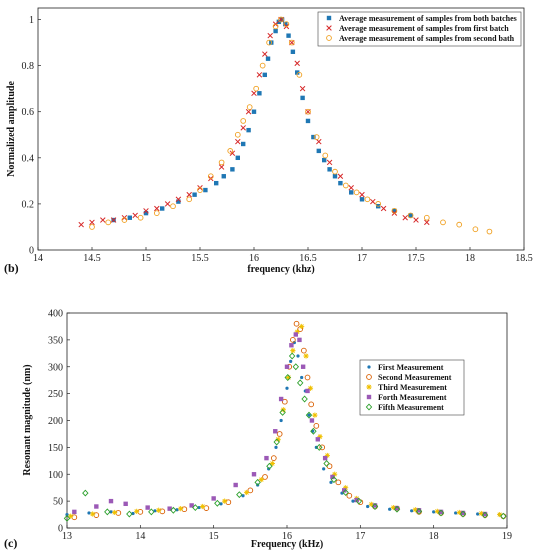 This screenshot has height=550, width=536. I want to click on chart-c-ytick-label: 250, so click(55, 394).